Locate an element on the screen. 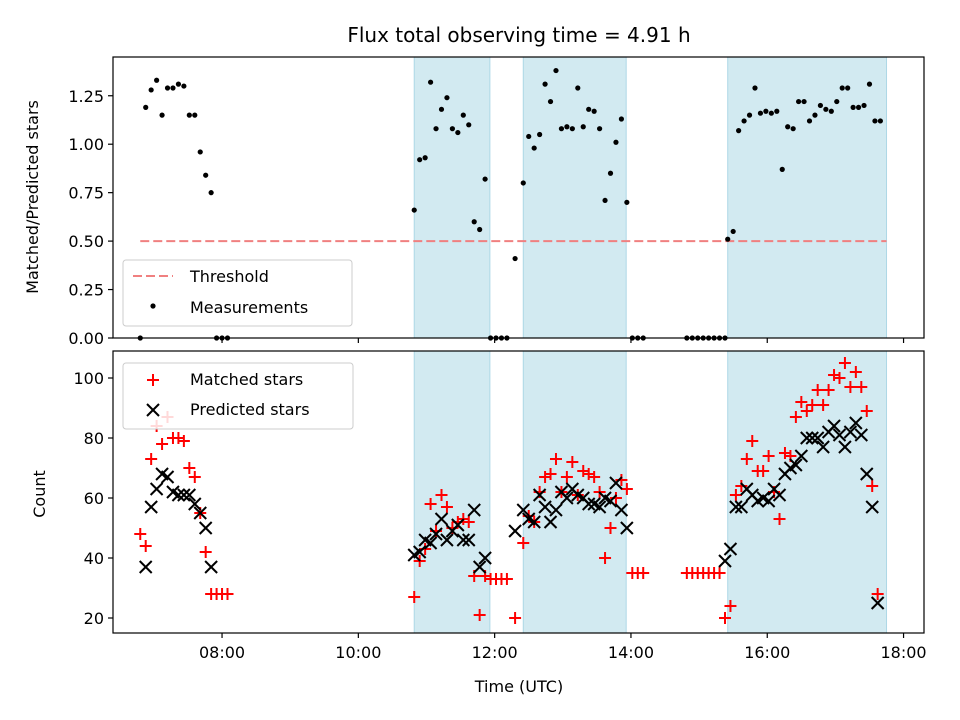 This screenshot has width=960, height=720. legend-threshold-label: Threshold is located at coordinates (229, 276).